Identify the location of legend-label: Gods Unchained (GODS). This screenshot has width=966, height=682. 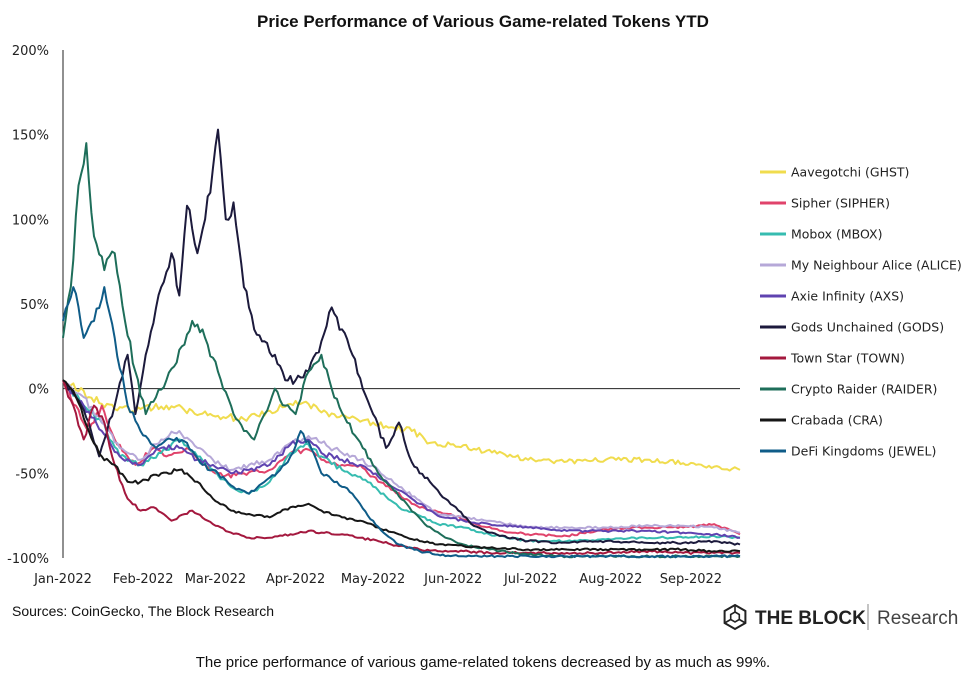
(867, 327).